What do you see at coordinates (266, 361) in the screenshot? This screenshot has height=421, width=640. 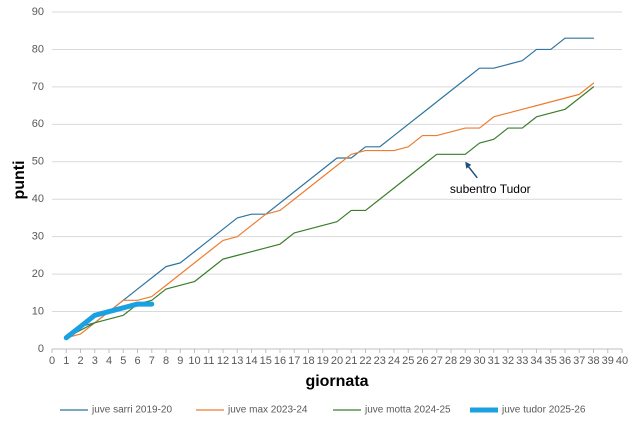 I see `x-tick-label: 15` at bounding box center [266, 361].